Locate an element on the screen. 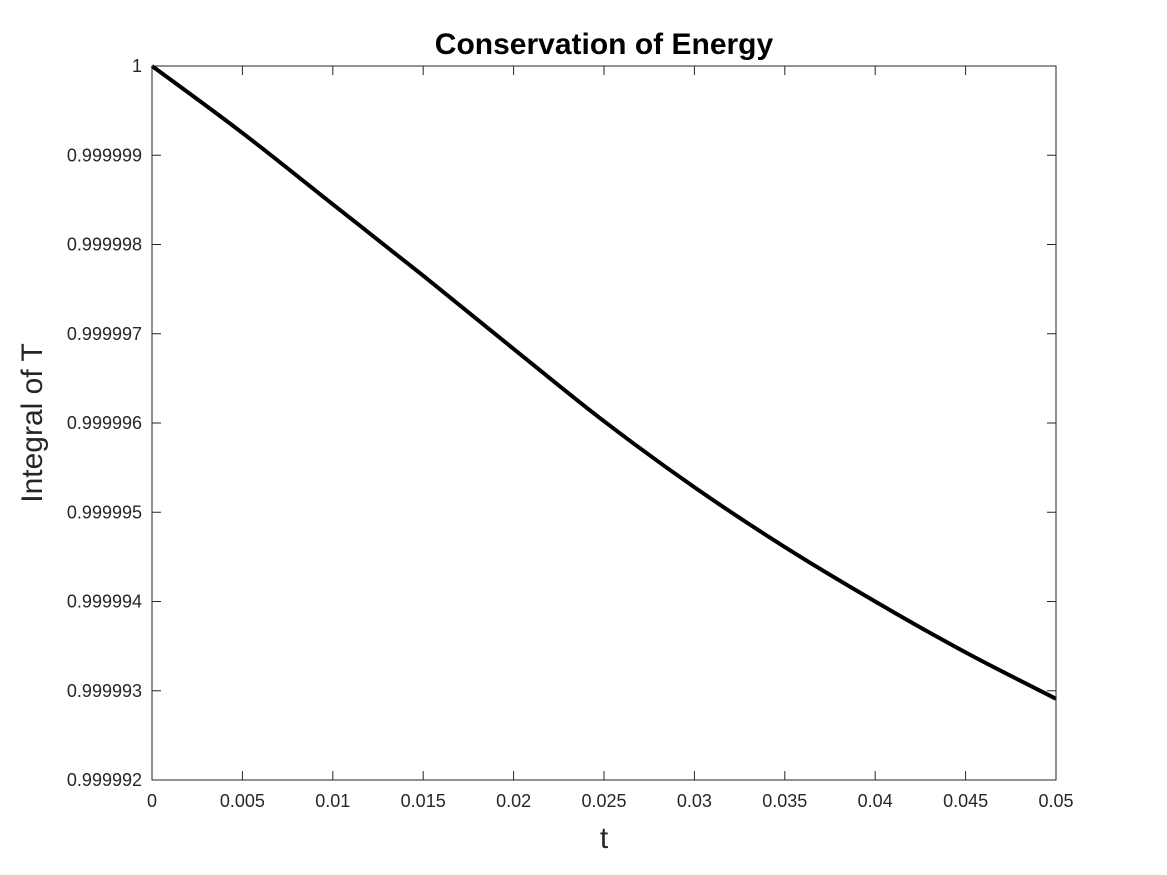 The width and height of the screenshot is (1167, 875). x-axis-label: t is located at coordinates (604, 838).